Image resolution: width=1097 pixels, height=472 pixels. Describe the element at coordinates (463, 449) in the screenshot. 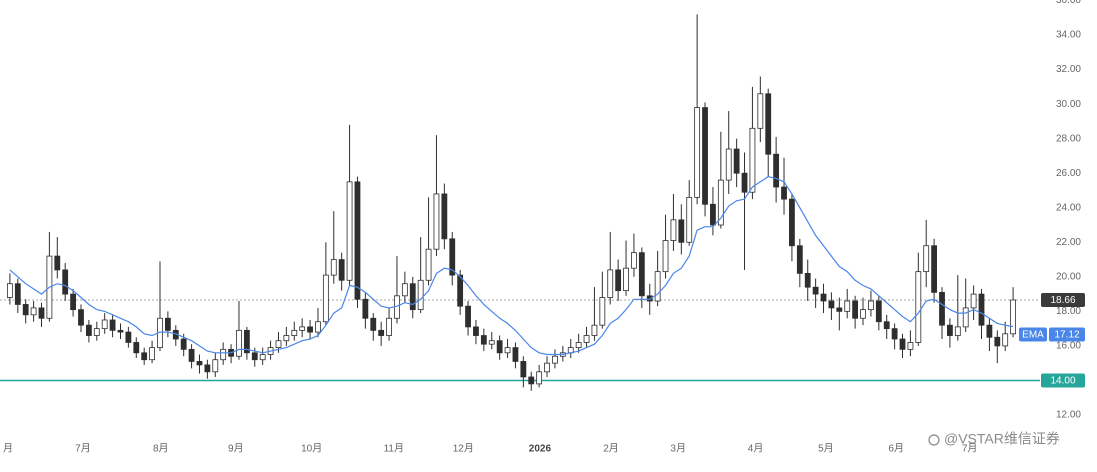

I see `x-tick-label: 12月` at that location.